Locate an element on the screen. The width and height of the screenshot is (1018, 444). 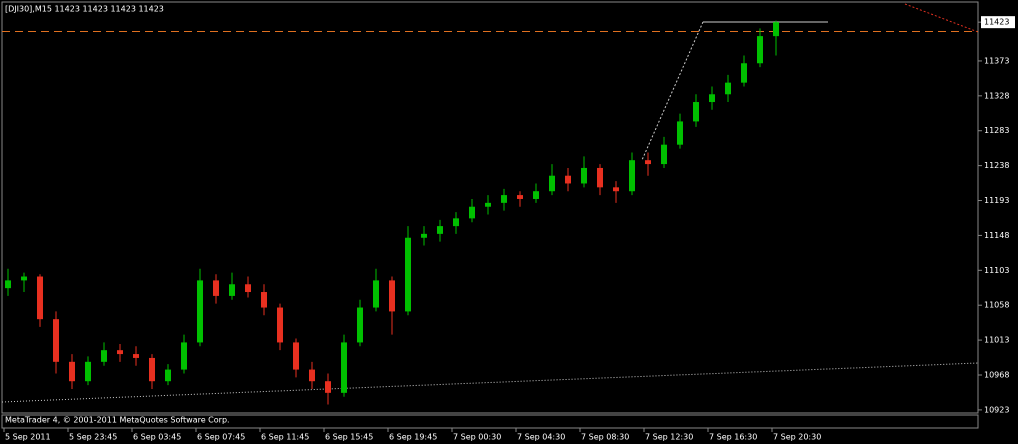
y-tick-label: 11238 is located at coordinates (996, 165).